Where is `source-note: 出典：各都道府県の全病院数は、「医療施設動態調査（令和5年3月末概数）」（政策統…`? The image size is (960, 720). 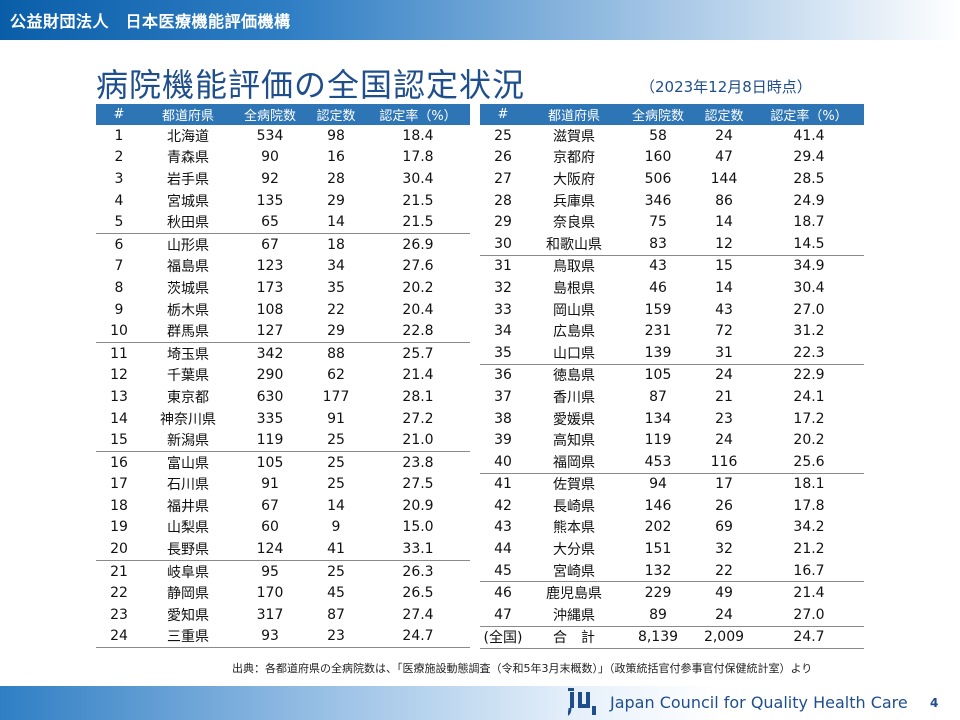
source-note: 出典：各都道府県の全病院数は、「医療施設動態調査（令和5年3月末概数）」（政策統… is located at coordinates (522, 668).